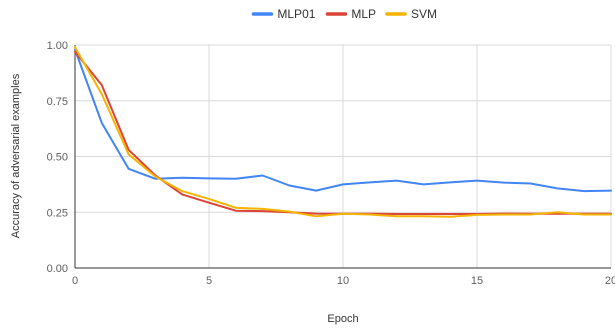 The image size is (615, 328). I want to click on x-tick-label: 20, so click(610, 281).